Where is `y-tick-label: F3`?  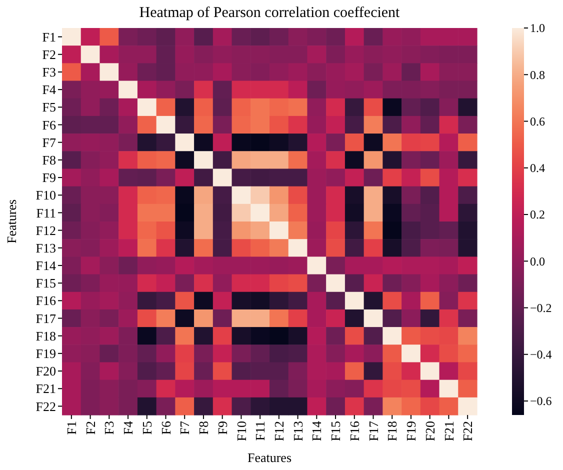 y-tick-label: F3 is located at coordinates (49, 72).